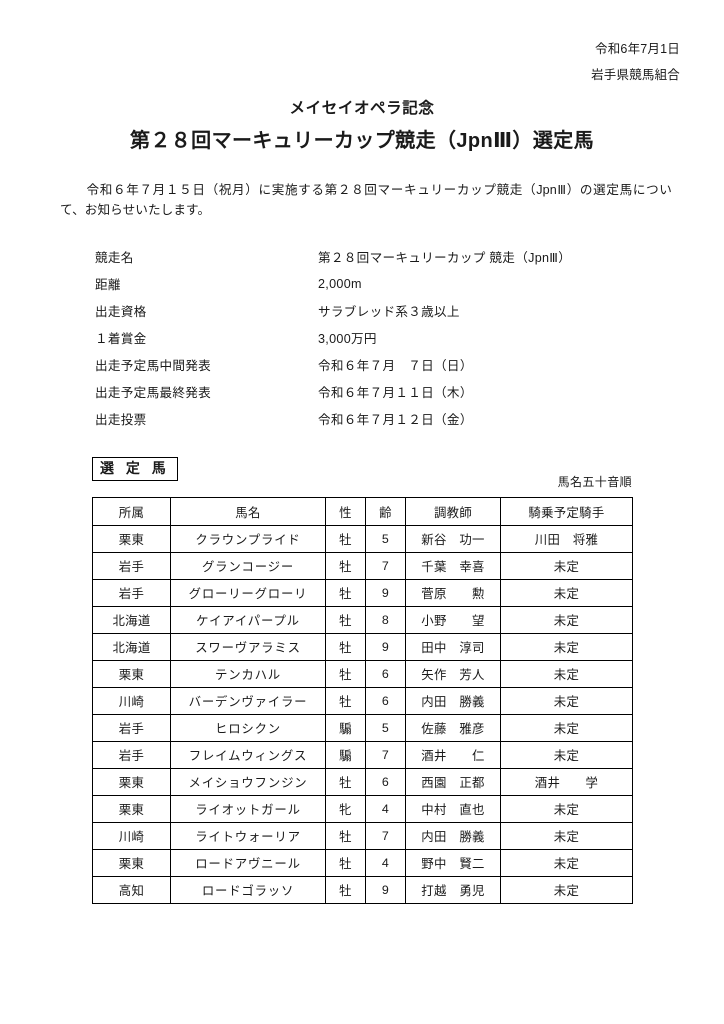 This screenshot has width=724, height=1024. I want to click on cell-sex: 騸, so click(345, 728).